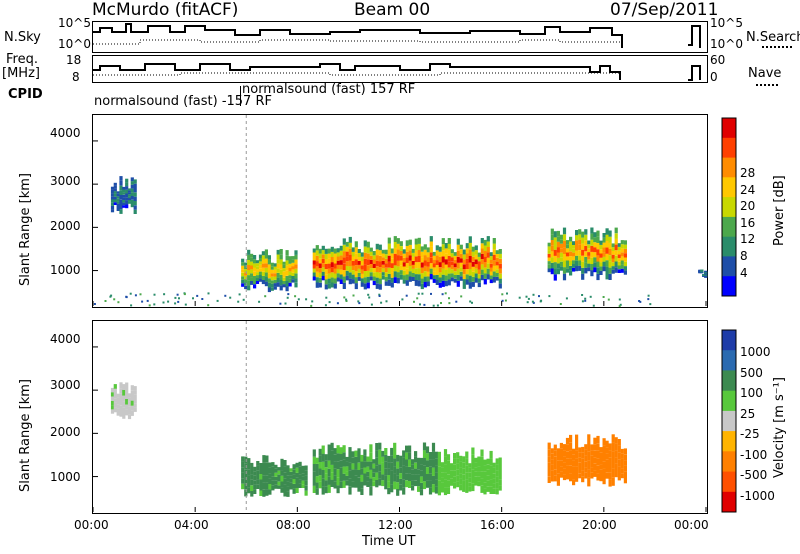 The image size is (800, 554). Describe the element at coordinates (183, 101) in the screenshot. I see `cpid-text-1: normalsound (fast) -157 RF` at that location.